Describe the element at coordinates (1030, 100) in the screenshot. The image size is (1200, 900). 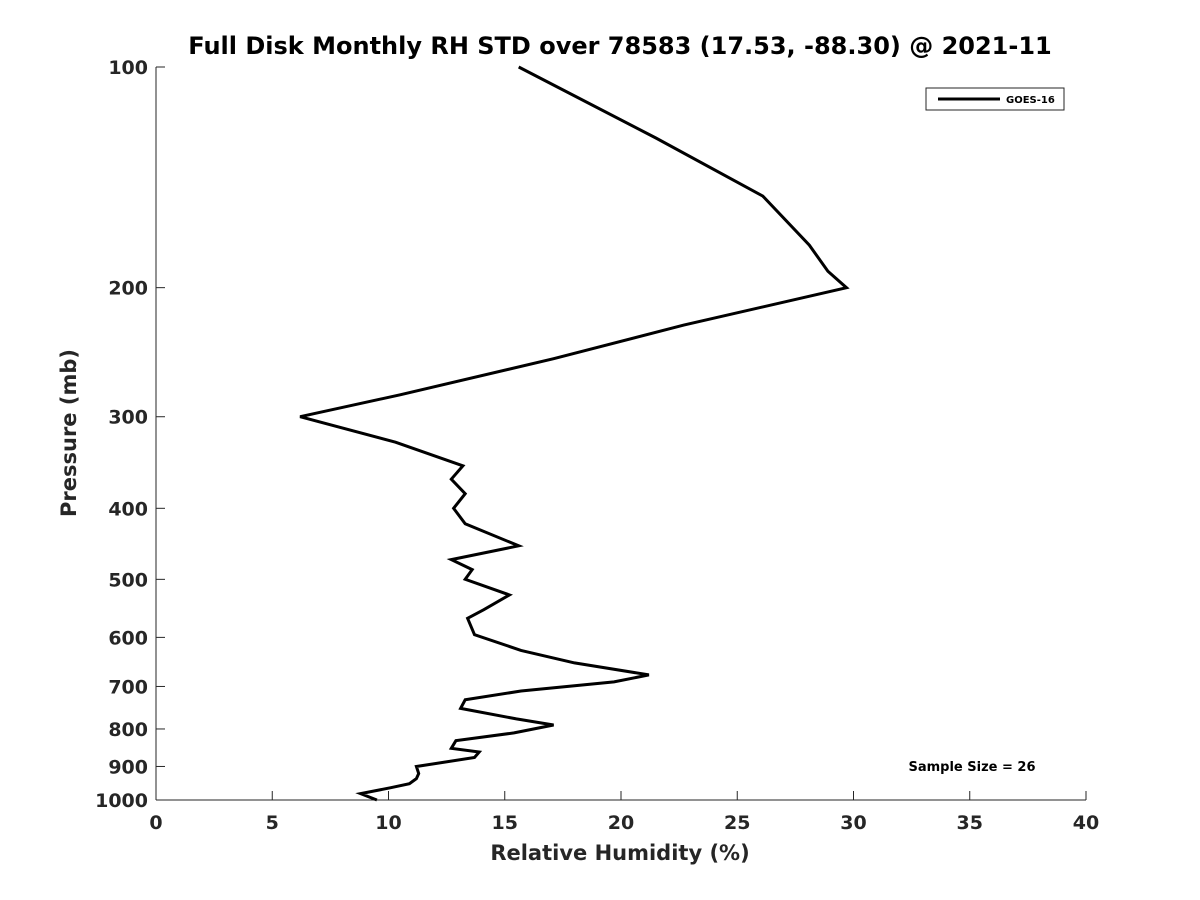
I see `legend-label: GOES-16` at that location.